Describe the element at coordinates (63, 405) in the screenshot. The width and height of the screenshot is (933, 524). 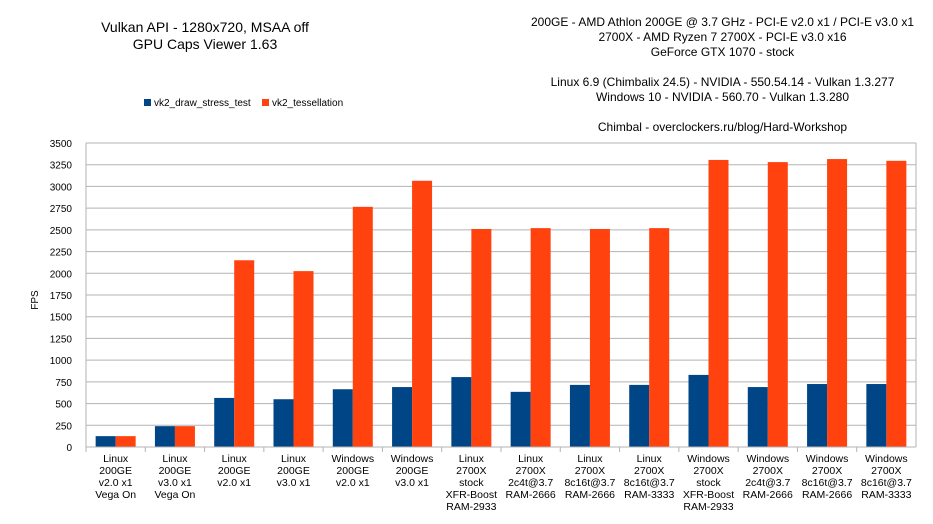
I see `y-tick-label: 500` at that location.